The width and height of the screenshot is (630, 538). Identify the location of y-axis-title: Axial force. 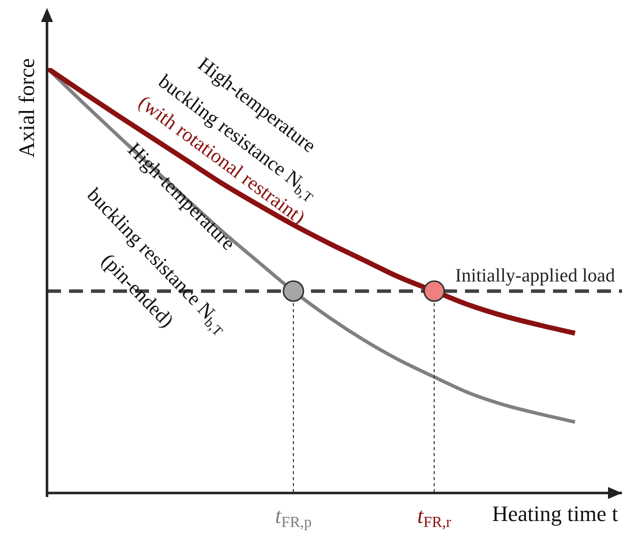
(26, 108).